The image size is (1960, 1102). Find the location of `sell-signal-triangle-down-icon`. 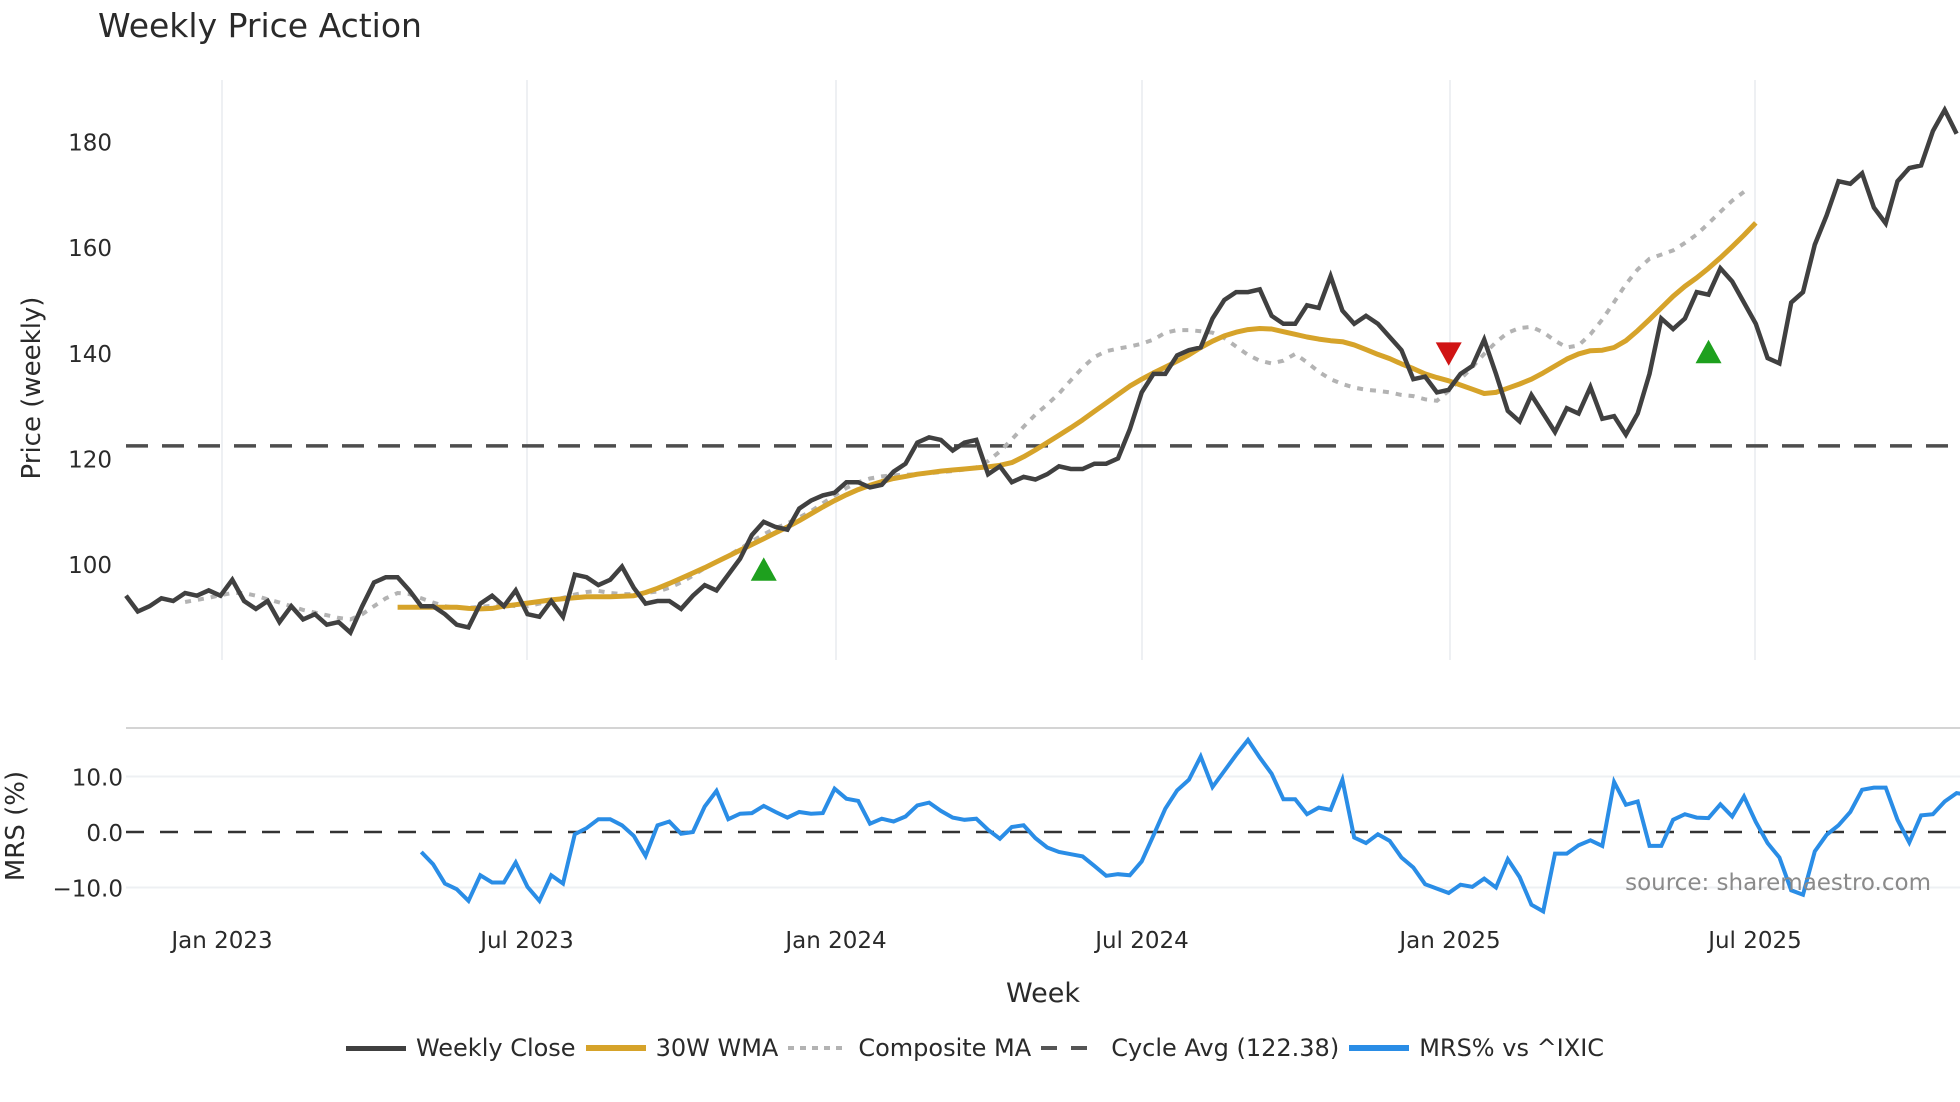

sell-signal-triangle-down-icon is located at coordinates (1448, 354).